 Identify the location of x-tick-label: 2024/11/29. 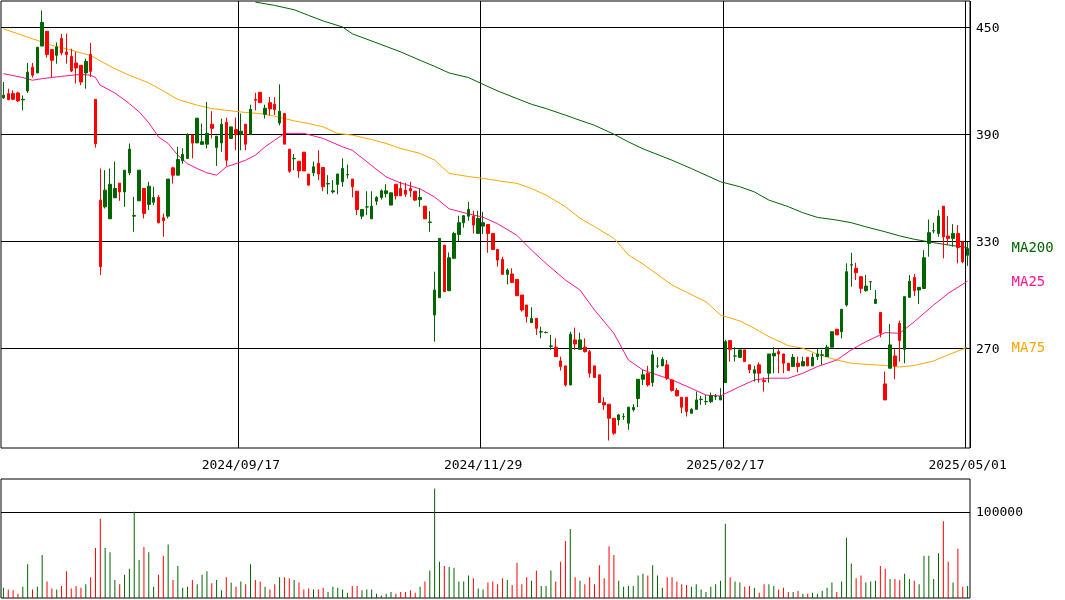
(483, 464).